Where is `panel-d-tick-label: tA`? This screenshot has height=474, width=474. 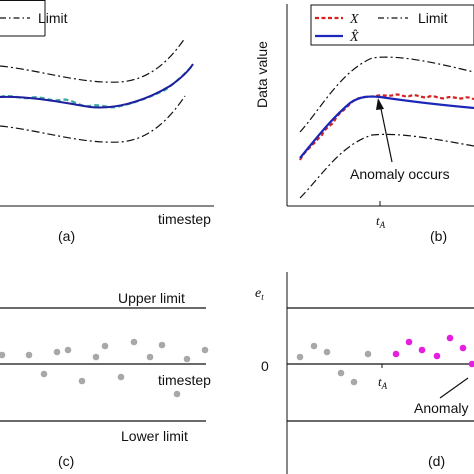 panel-d-tick-label: tA is located at coordinates (383, 382).